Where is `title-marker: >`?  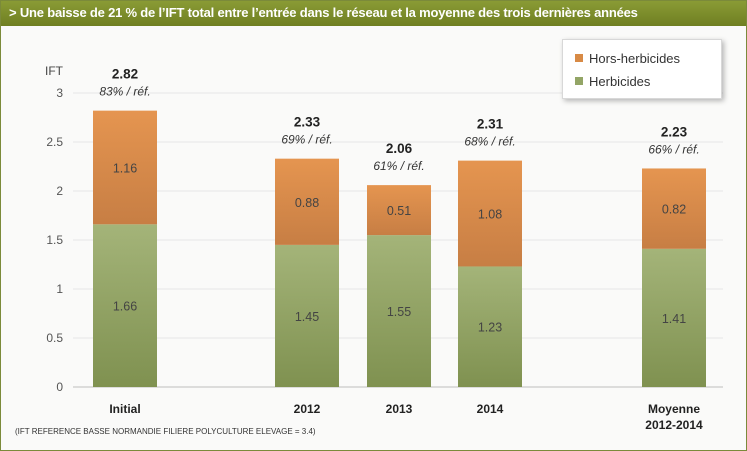 title-marker: > is located at coordinates (13, 12).